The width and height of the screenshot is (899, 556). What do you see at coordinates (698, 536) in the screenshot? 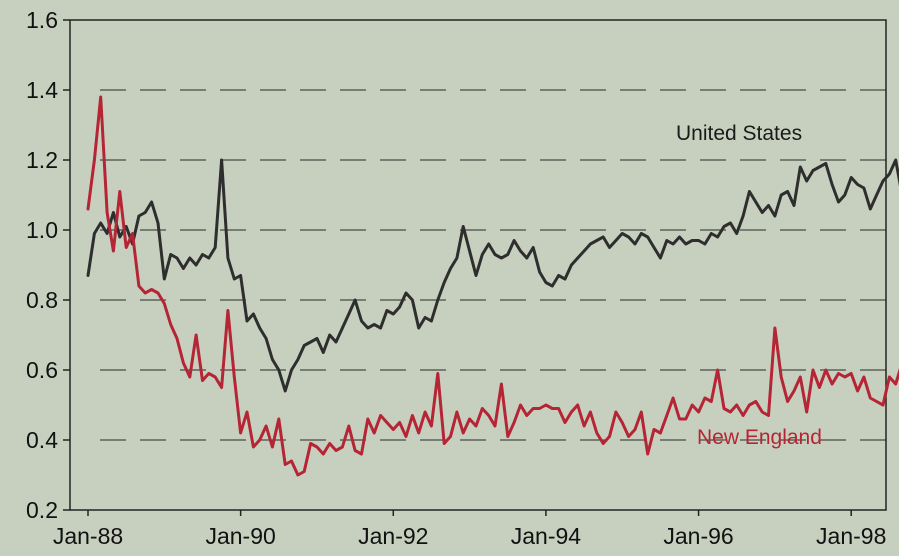
I see `x-tick-label: Jan-96` at bounding box center [698, 536].